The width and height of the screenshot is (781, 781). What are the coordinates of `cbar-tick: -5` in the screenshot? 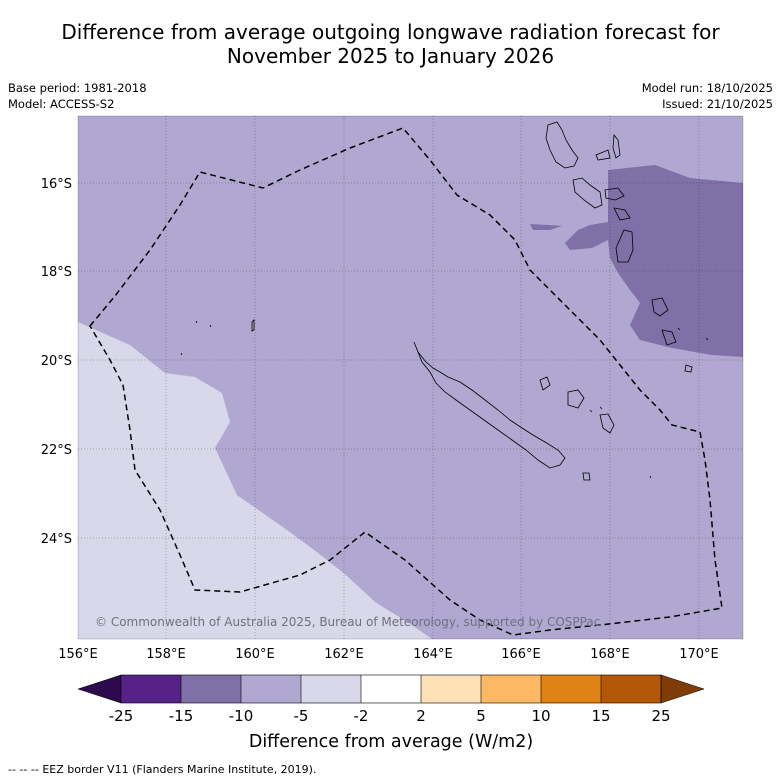 It's located at (301, 716).